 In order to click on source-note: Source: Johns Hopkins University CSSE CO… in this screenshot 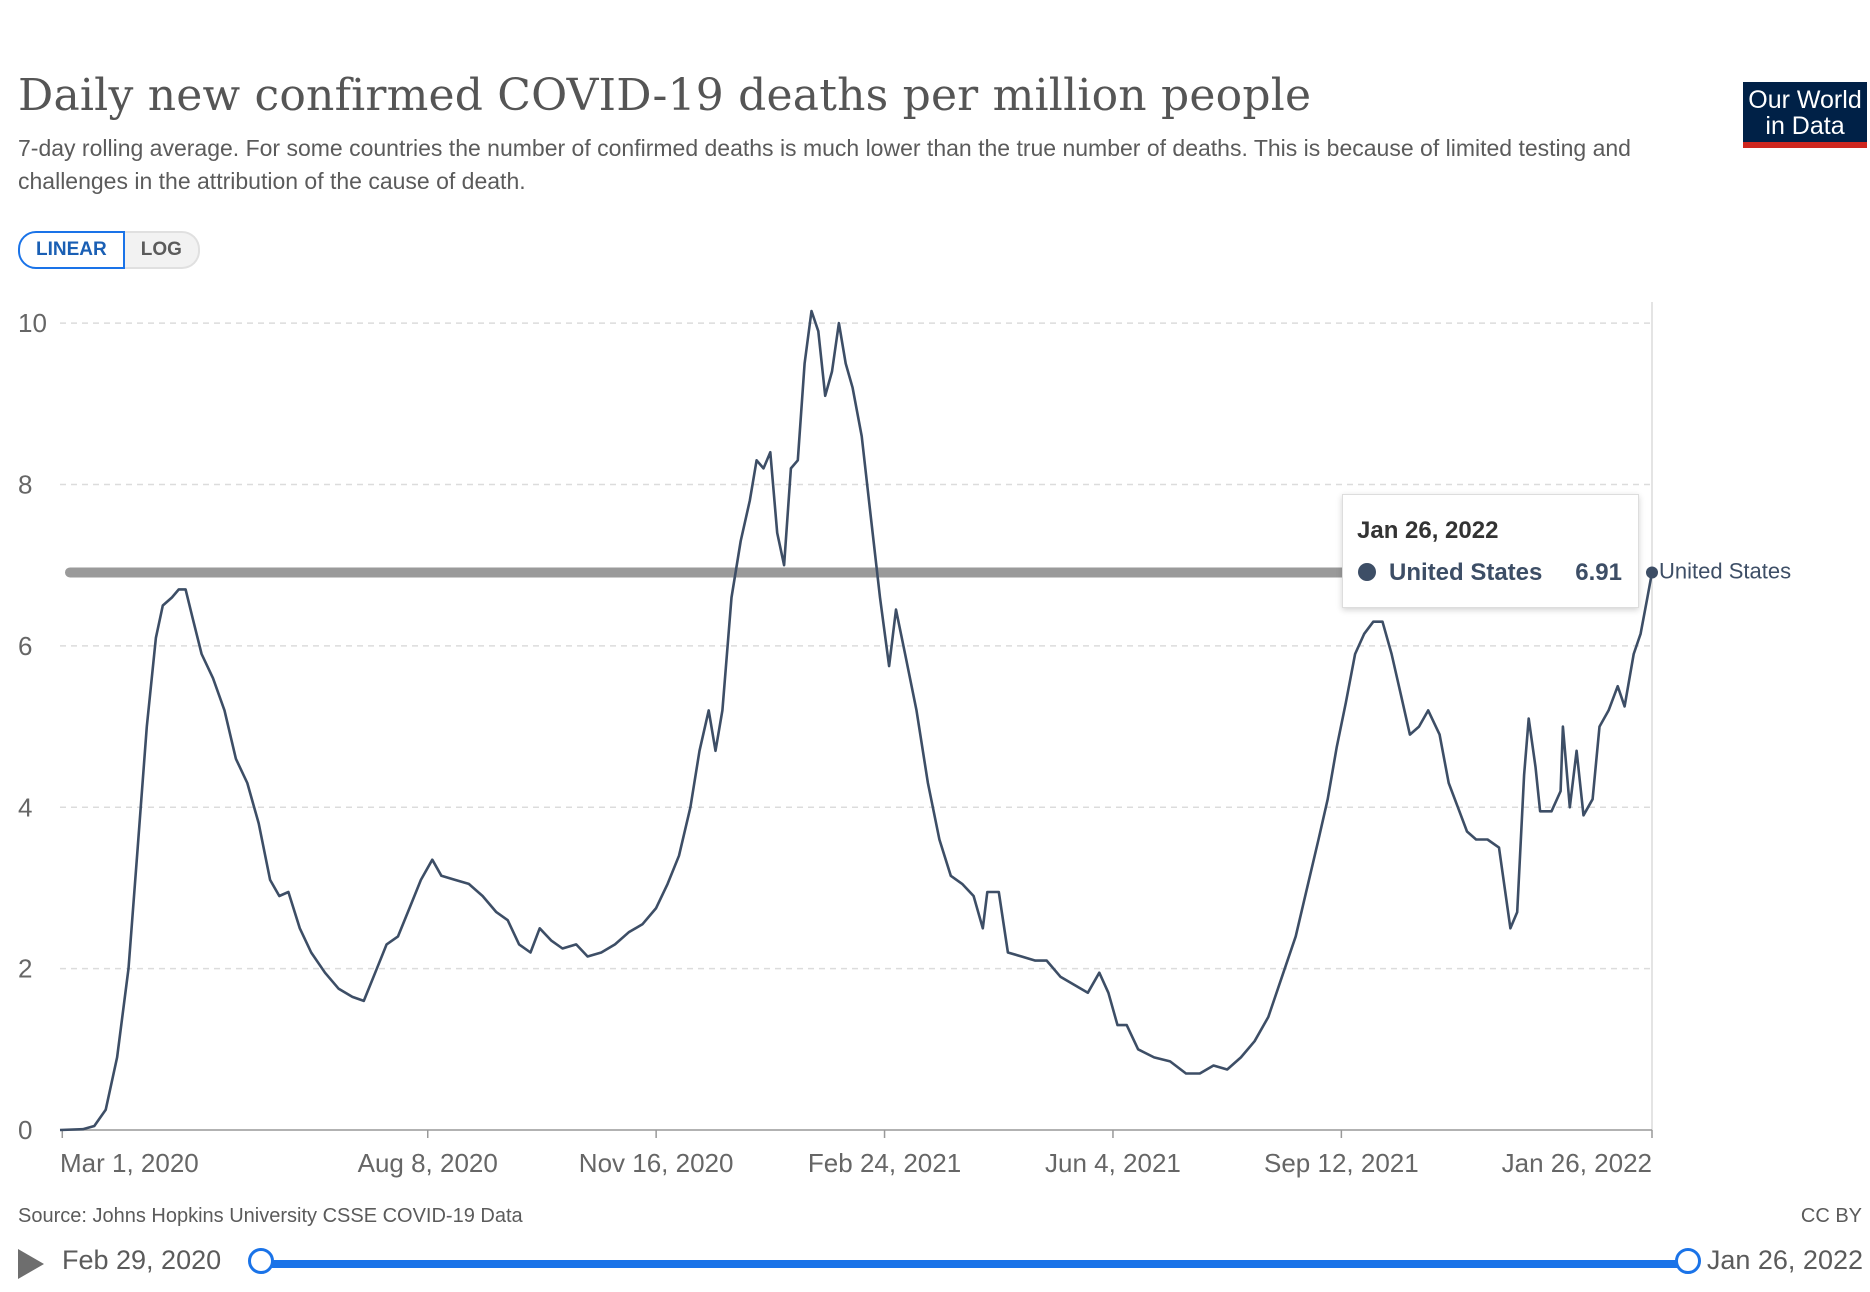, I will do `click(270, 1216)`.